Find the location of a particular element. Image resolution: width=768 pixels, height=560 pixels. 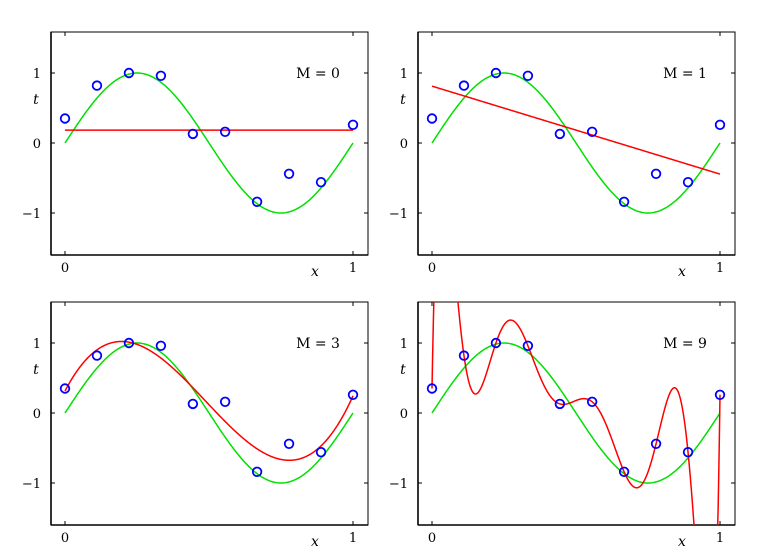

order-label: M = 0 is located at coordinates (318, 74).